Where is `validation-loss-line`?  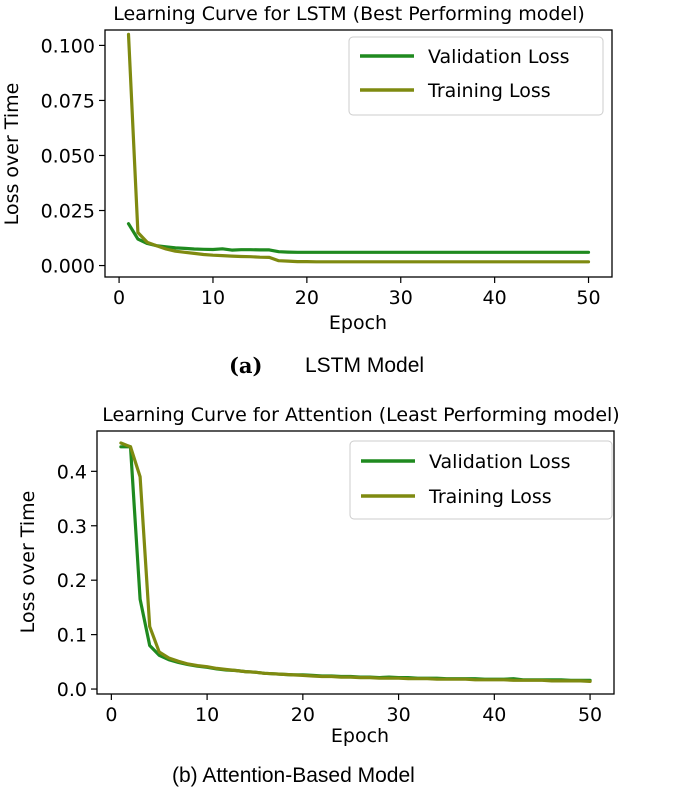 validation-loss-line is located at coordinates (358, 238).